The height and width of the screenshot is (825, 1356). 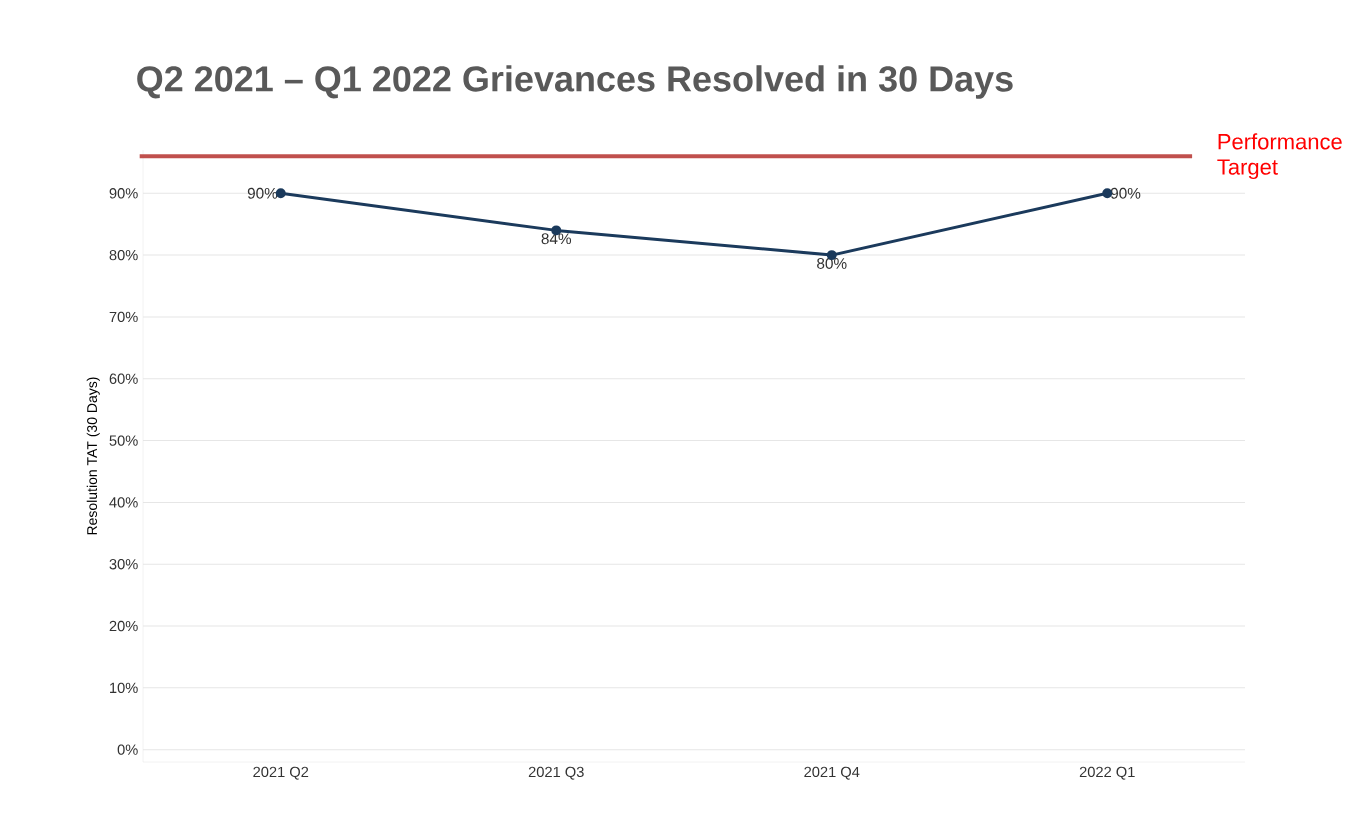 What do you see at coordinates (127, 749) in the screenshot?
I see `y-tick-label: 0%` at bounding box center [127, 749].